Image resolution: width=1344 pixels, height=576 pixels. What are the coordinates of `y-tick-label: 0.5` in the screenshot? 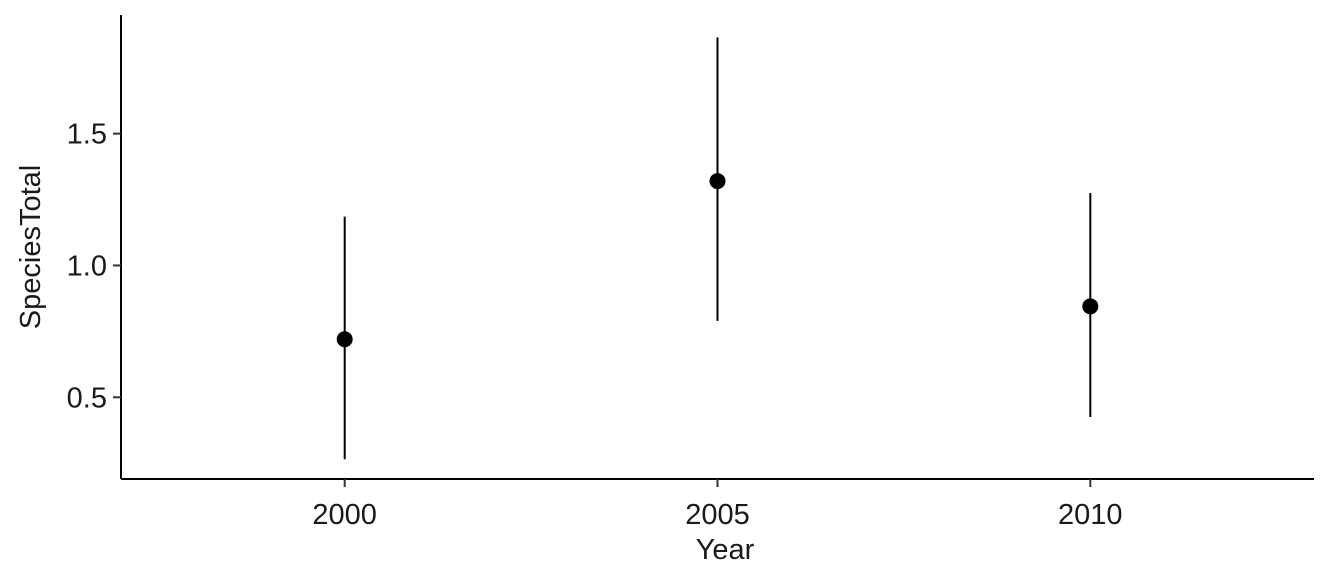 It's located at (87, 398).